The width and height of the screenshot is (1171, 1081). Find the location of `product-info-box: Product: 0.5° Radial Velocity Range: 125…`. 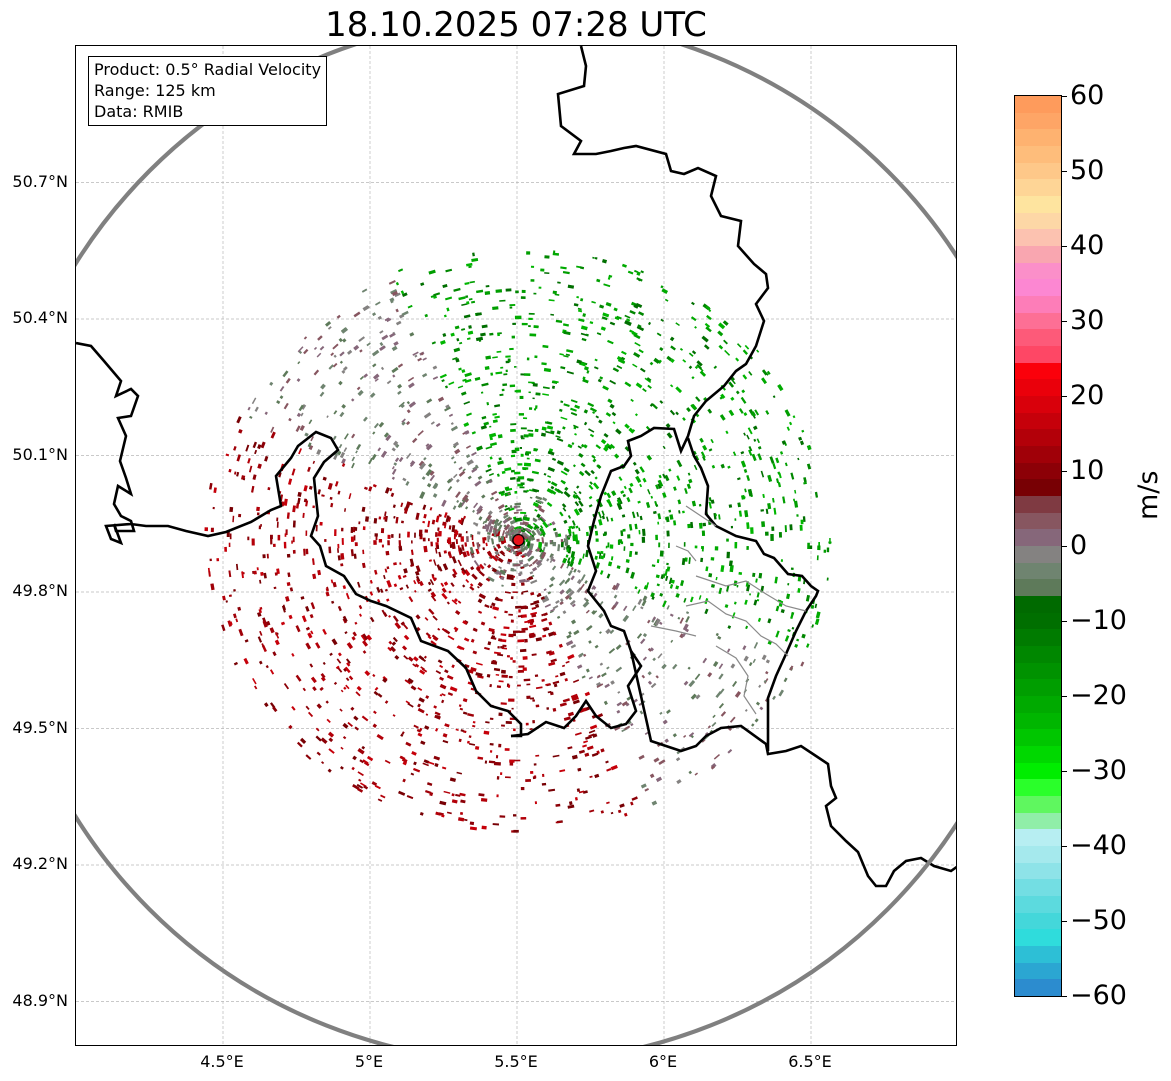

product-info-box: Product: 0.5° Radial Velocity Range: 125… is located at coordinates (208, 91).